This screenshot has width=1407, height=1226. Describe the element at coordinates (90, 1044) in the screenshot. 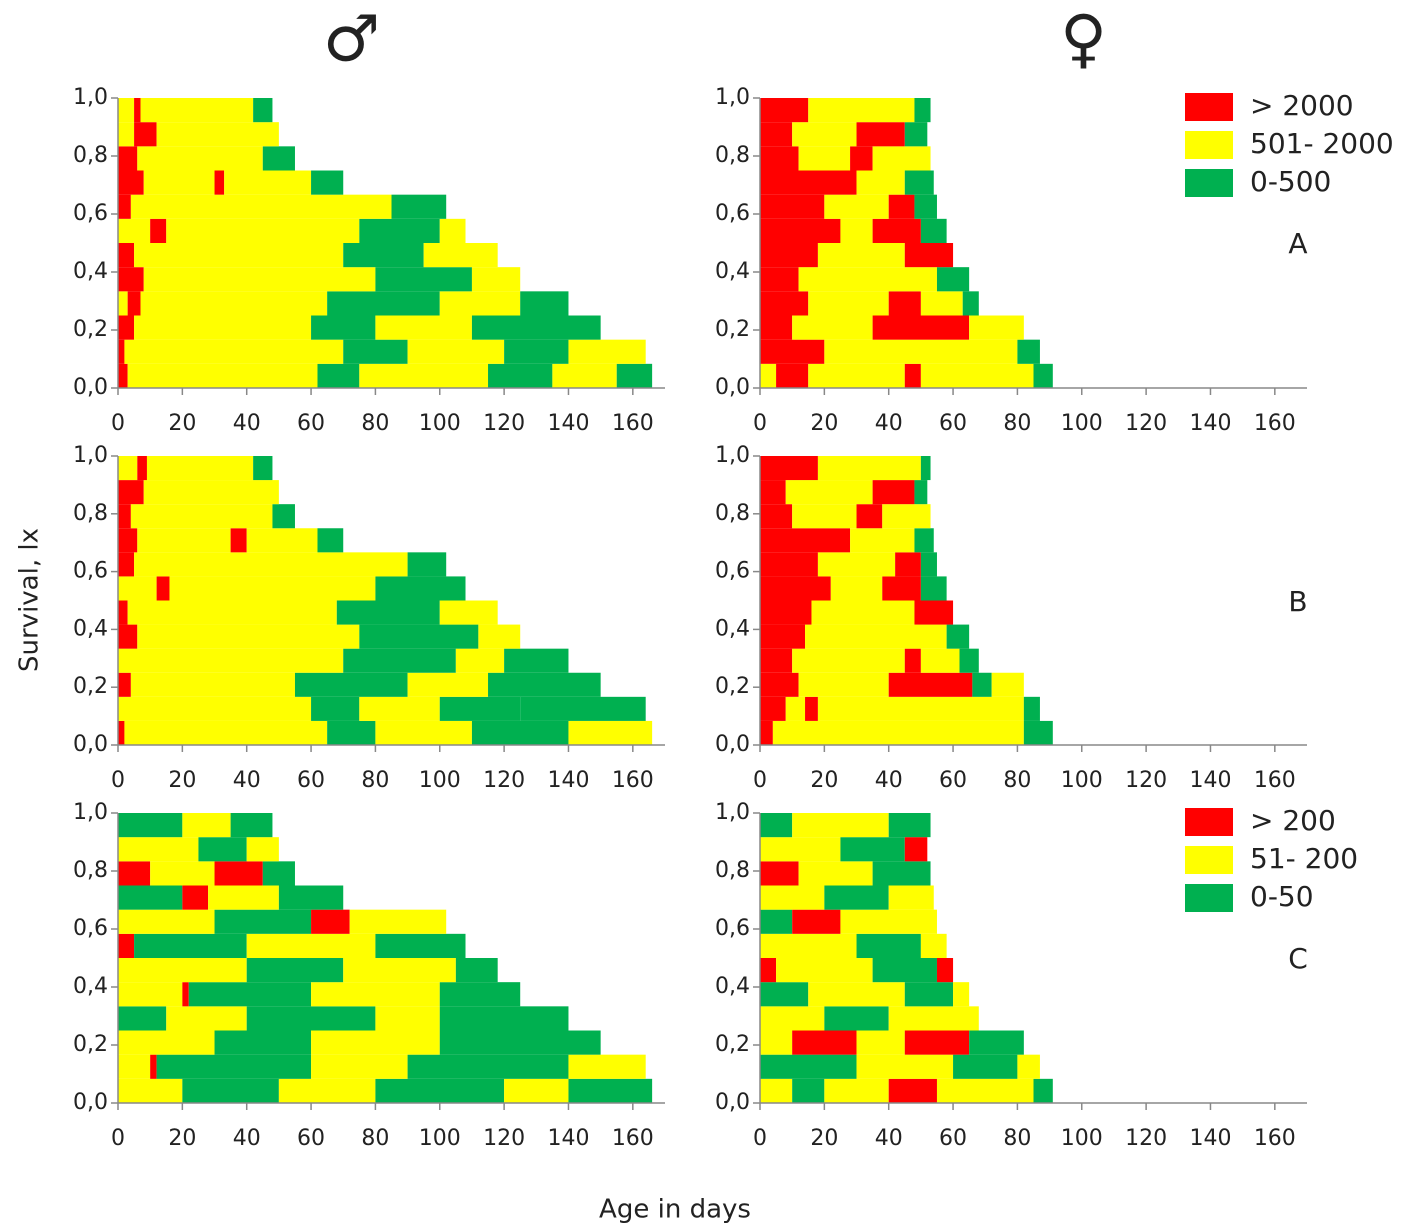

I see `y-tick-label: 0,2` at that location.